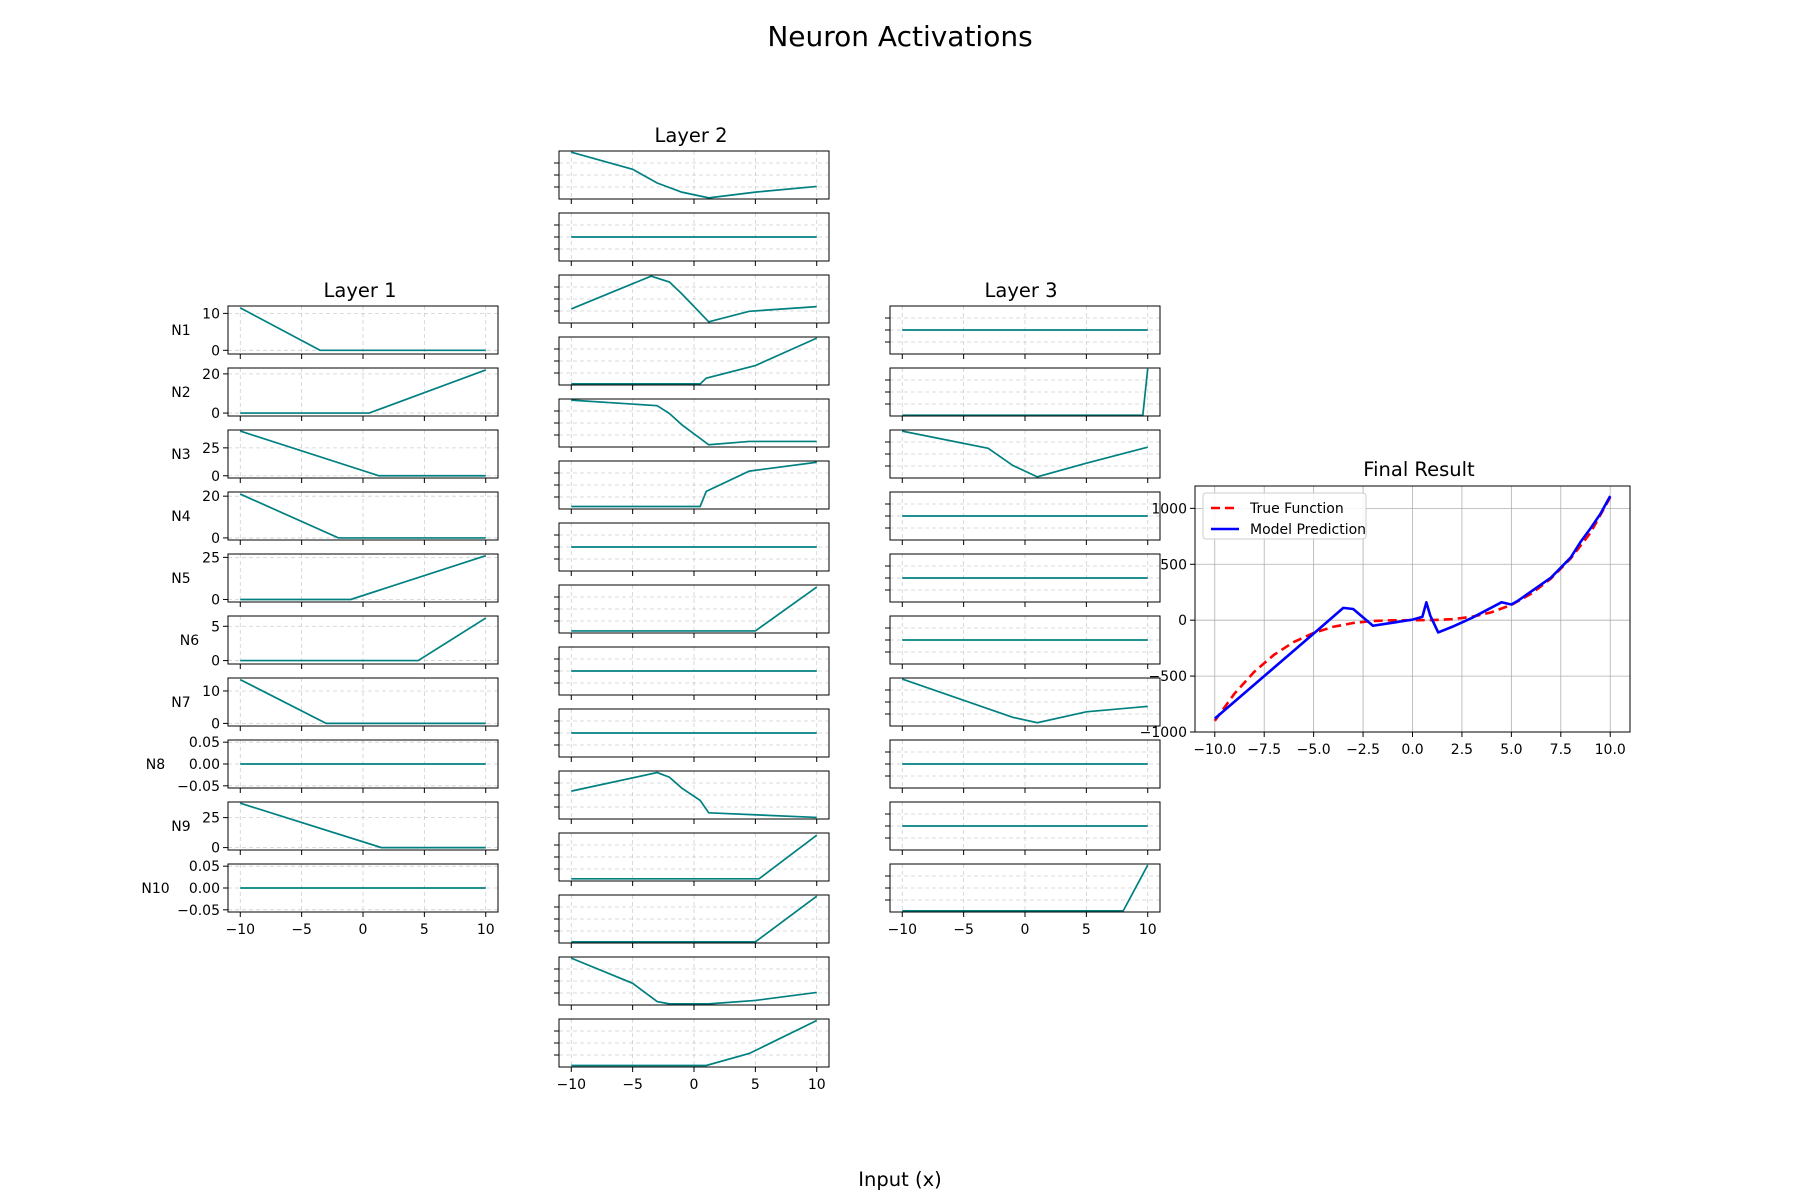  I want to click on y-tick-label: 500, so click(1173, 565).